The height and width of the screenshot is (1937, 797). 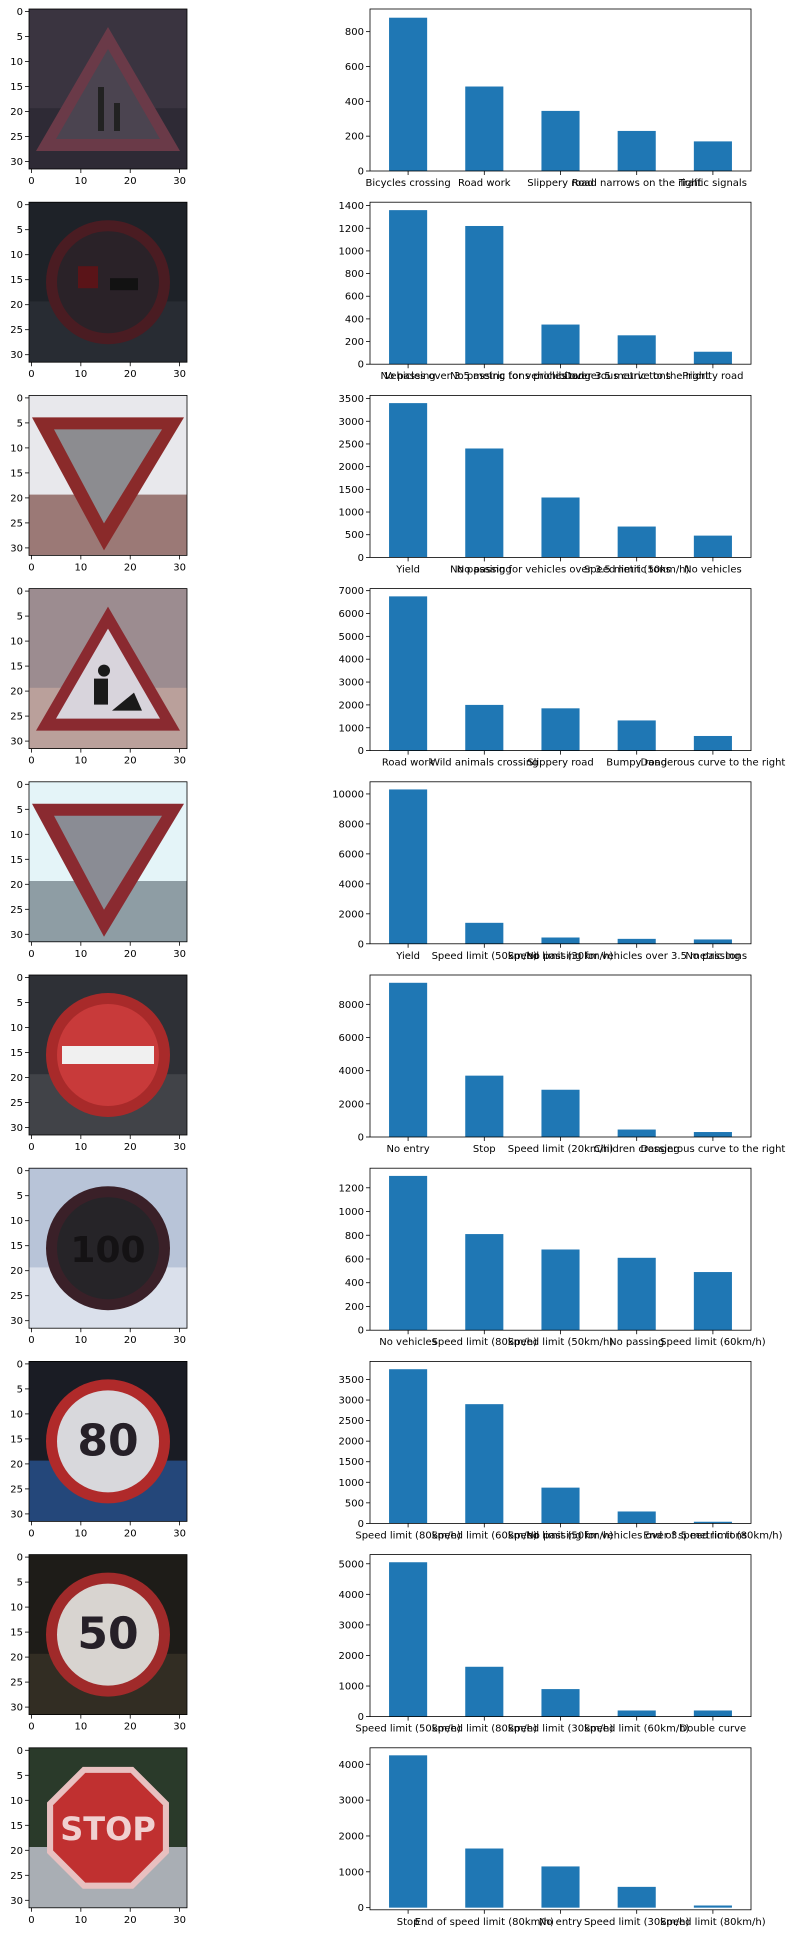 I want to click on xtick-label: Speed limit (30km/h), so click(x=561, y=1729).